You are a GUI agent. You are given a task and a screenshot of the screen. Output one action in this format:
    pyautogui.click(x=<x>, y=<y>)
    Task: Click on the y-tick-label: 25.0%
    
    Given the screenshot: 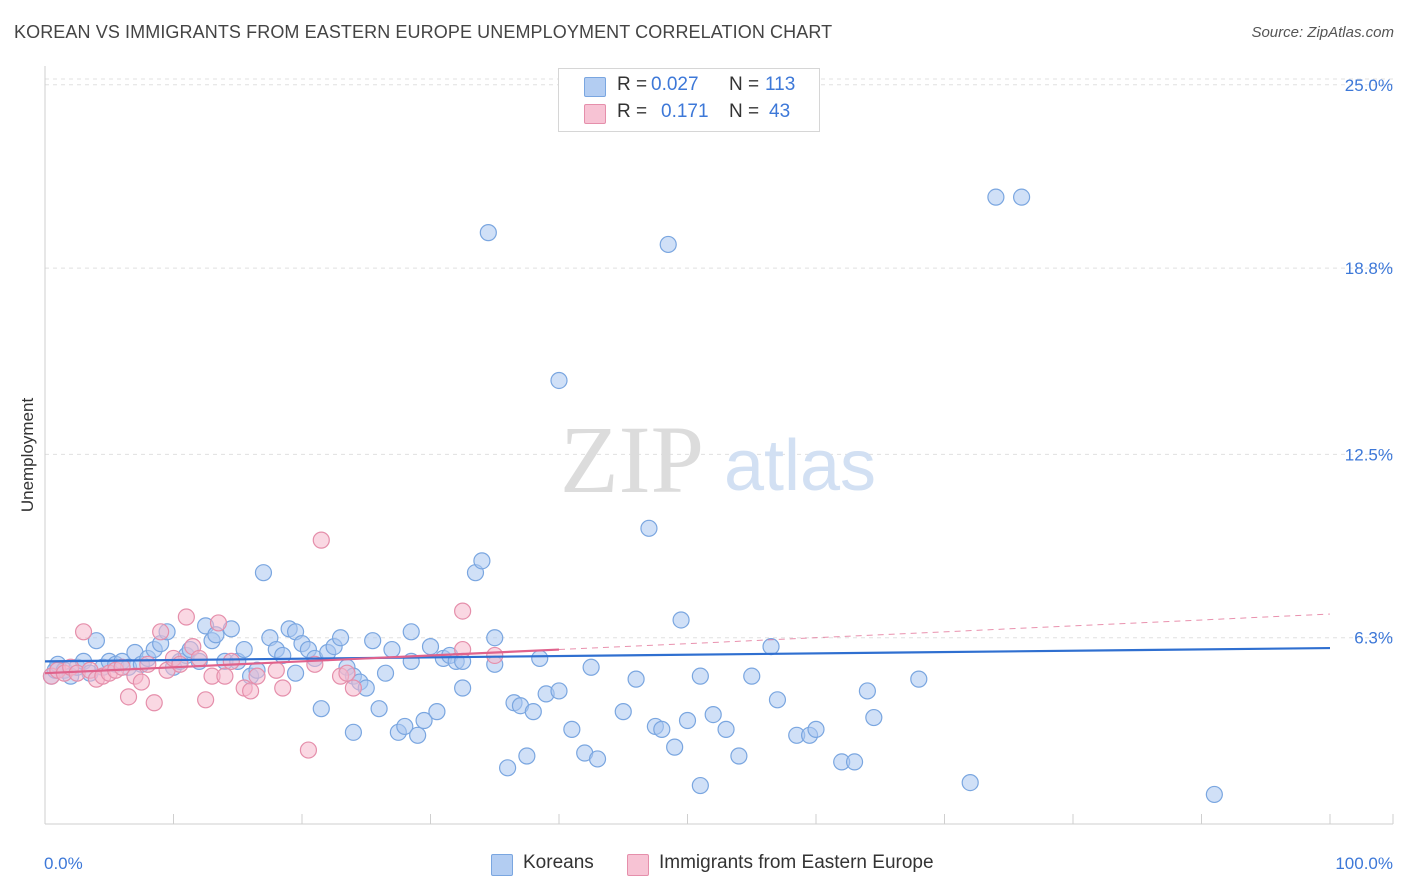 What is the action you would take?
    pyautogui.click(x=1369, y=85)
    